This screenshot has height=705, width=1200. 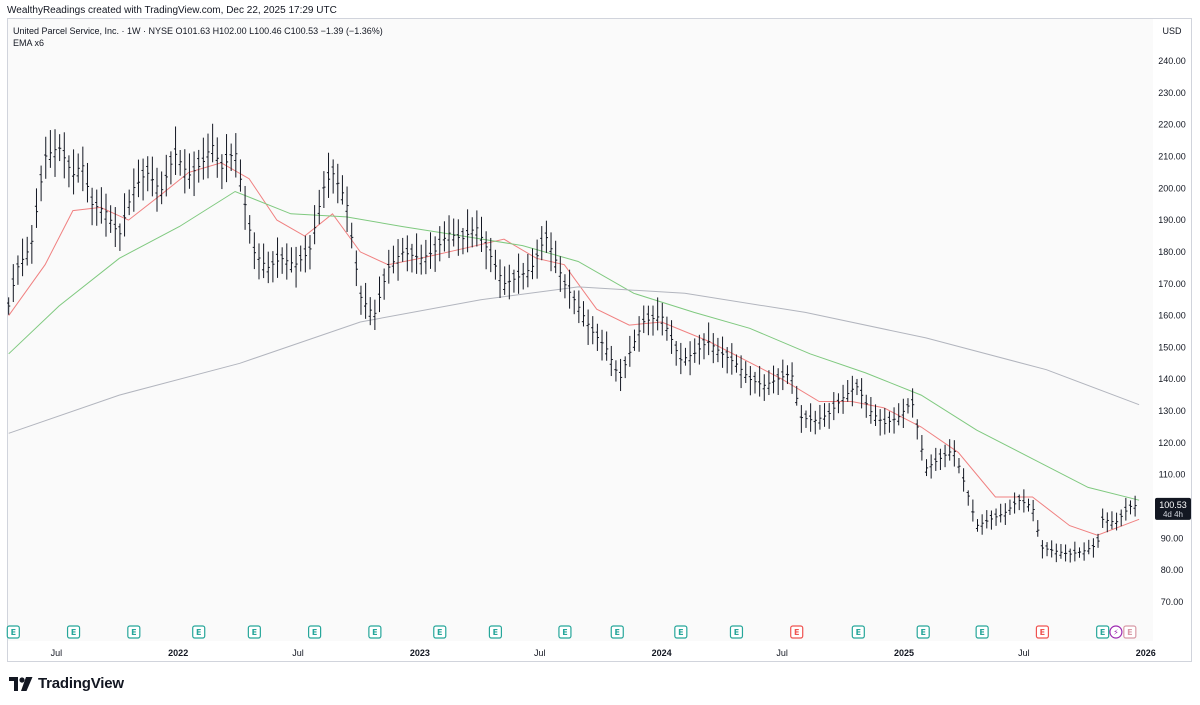 I want to click on y-tick-label: 230.00, so click(x=1172, y=93).